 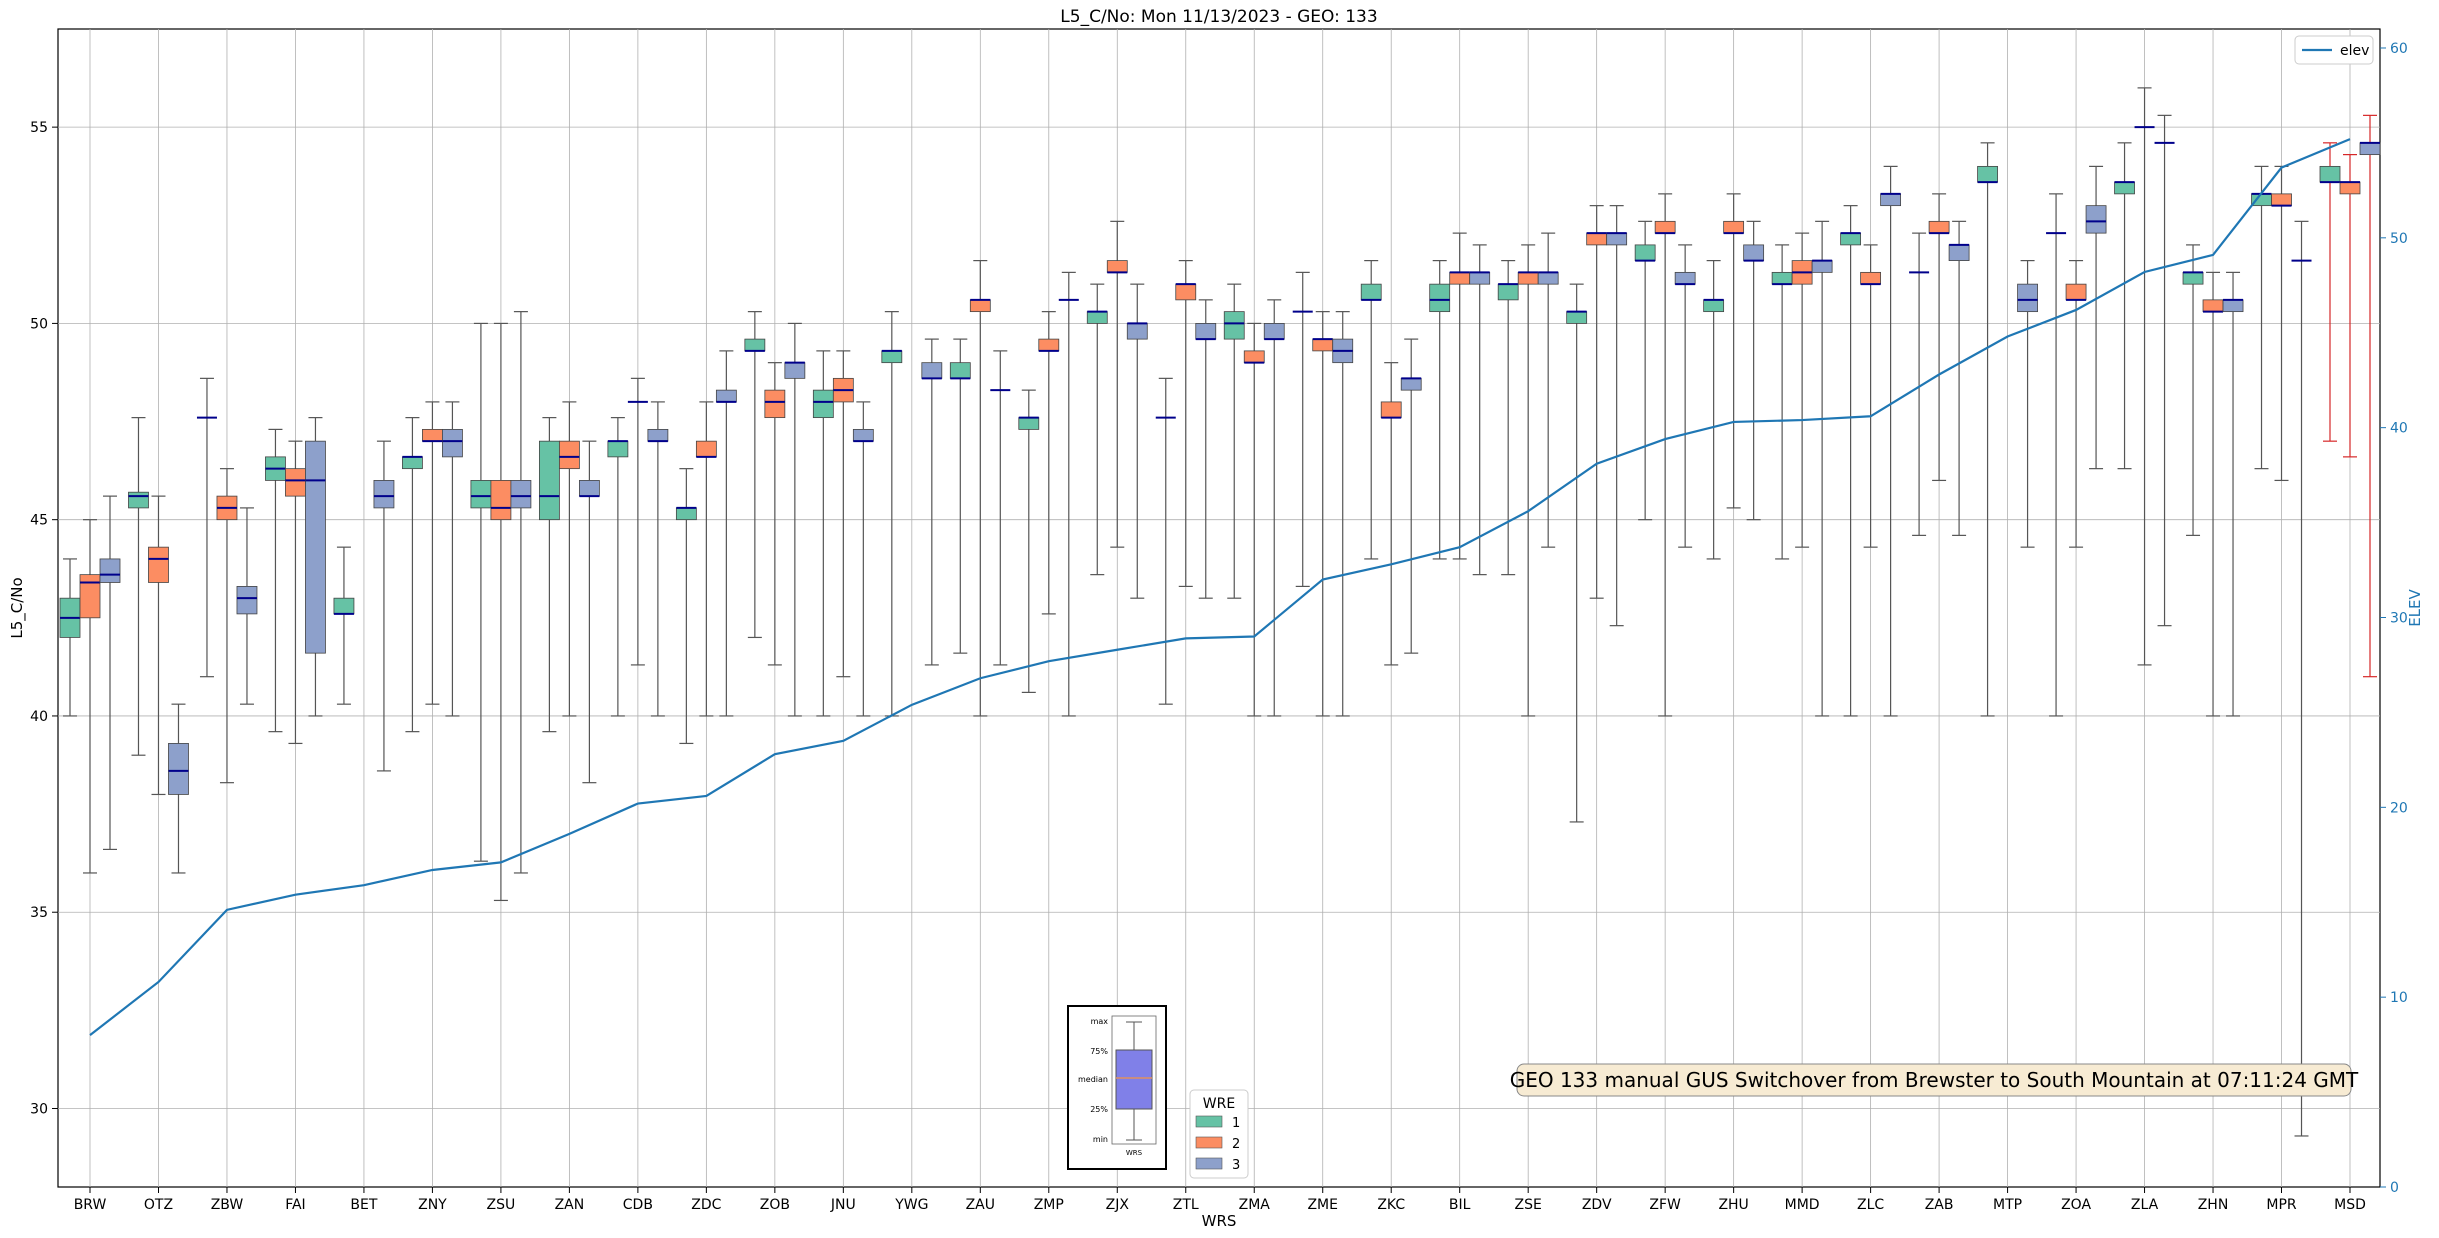 I want to click on key-label-max: max, so click(x=1100, y=1021).